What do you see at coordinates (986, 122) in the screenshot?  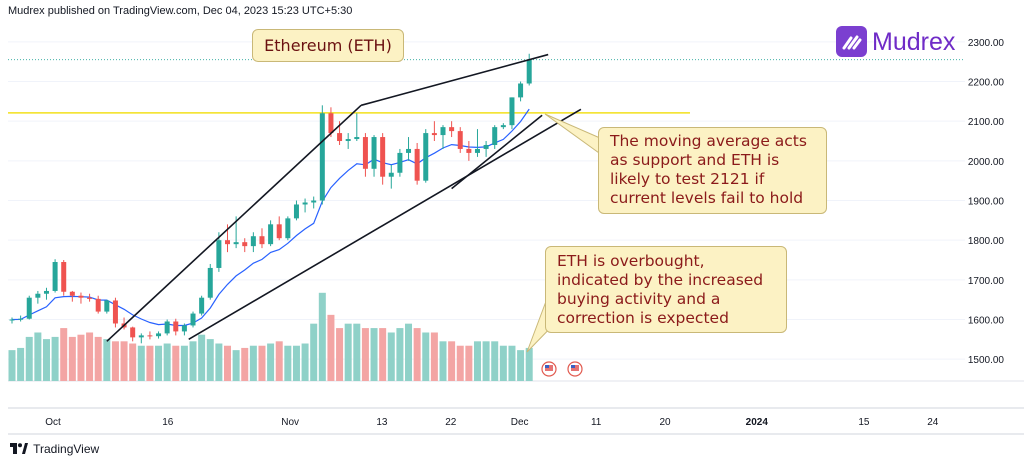 I see `y-tick-label: 2100.00` at bounding box center [986, 122].